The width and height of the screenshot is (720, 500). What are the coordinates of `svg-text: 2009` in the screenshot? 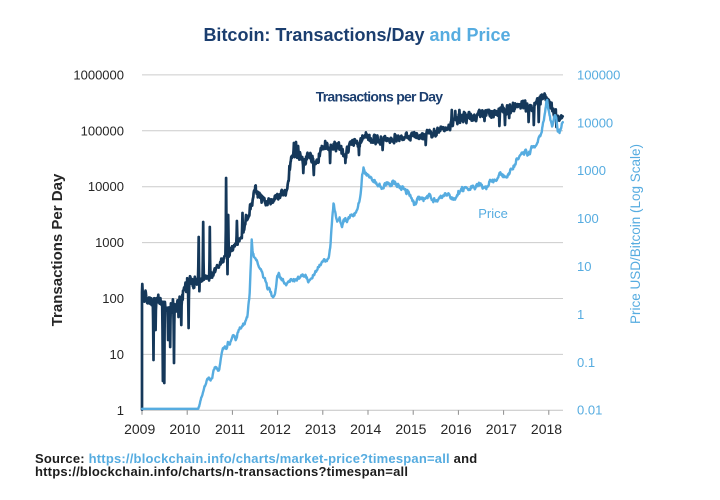 It's located at (139, 429).